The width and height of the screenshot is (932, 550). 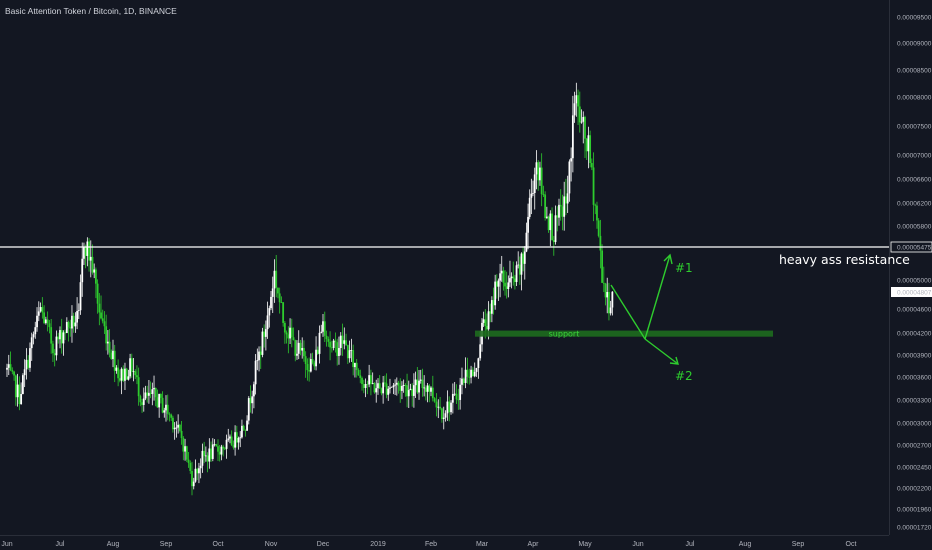 What do you see at coordinates (851, 544) in the screenshot?
I see `time-tick-label: Oct` at bounding box center [851, 544].